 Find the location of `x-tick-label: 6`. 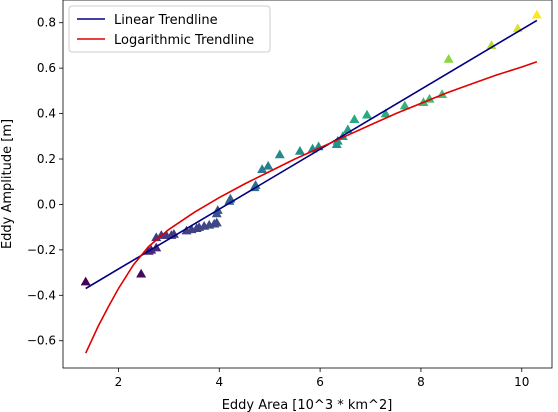

x-tick-label: 6 is located at coordinates (320, 382).